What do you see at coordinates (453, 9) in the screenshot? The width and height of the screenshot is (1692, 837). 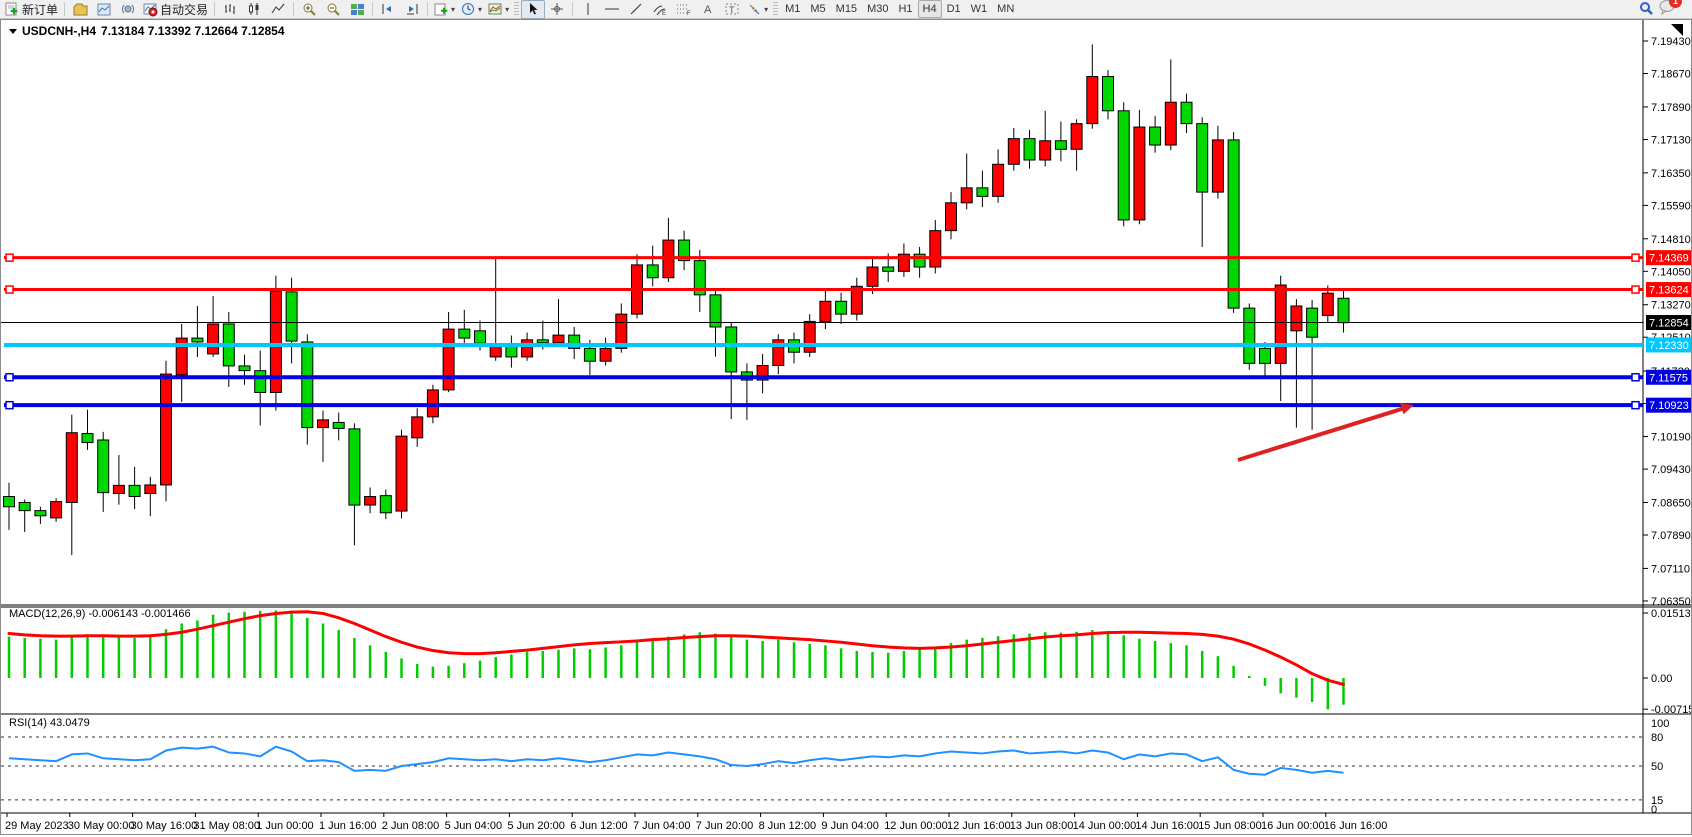 I see `dropdown-caret: ▾` at bounding box center [453, 9].